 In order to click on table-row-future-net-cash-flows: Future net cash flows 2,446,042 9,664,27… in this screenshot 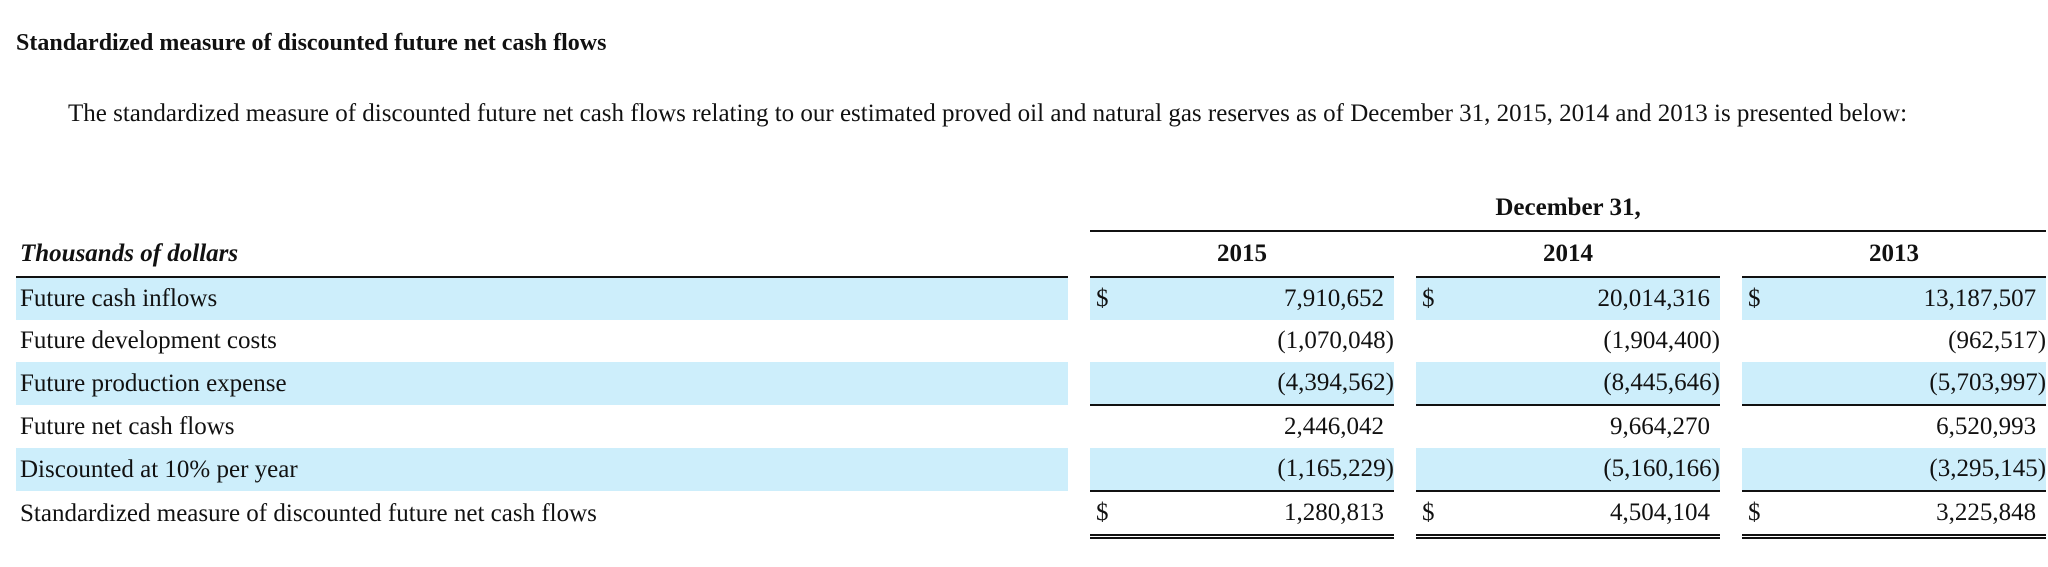, I will do `click(1031, 426)`.